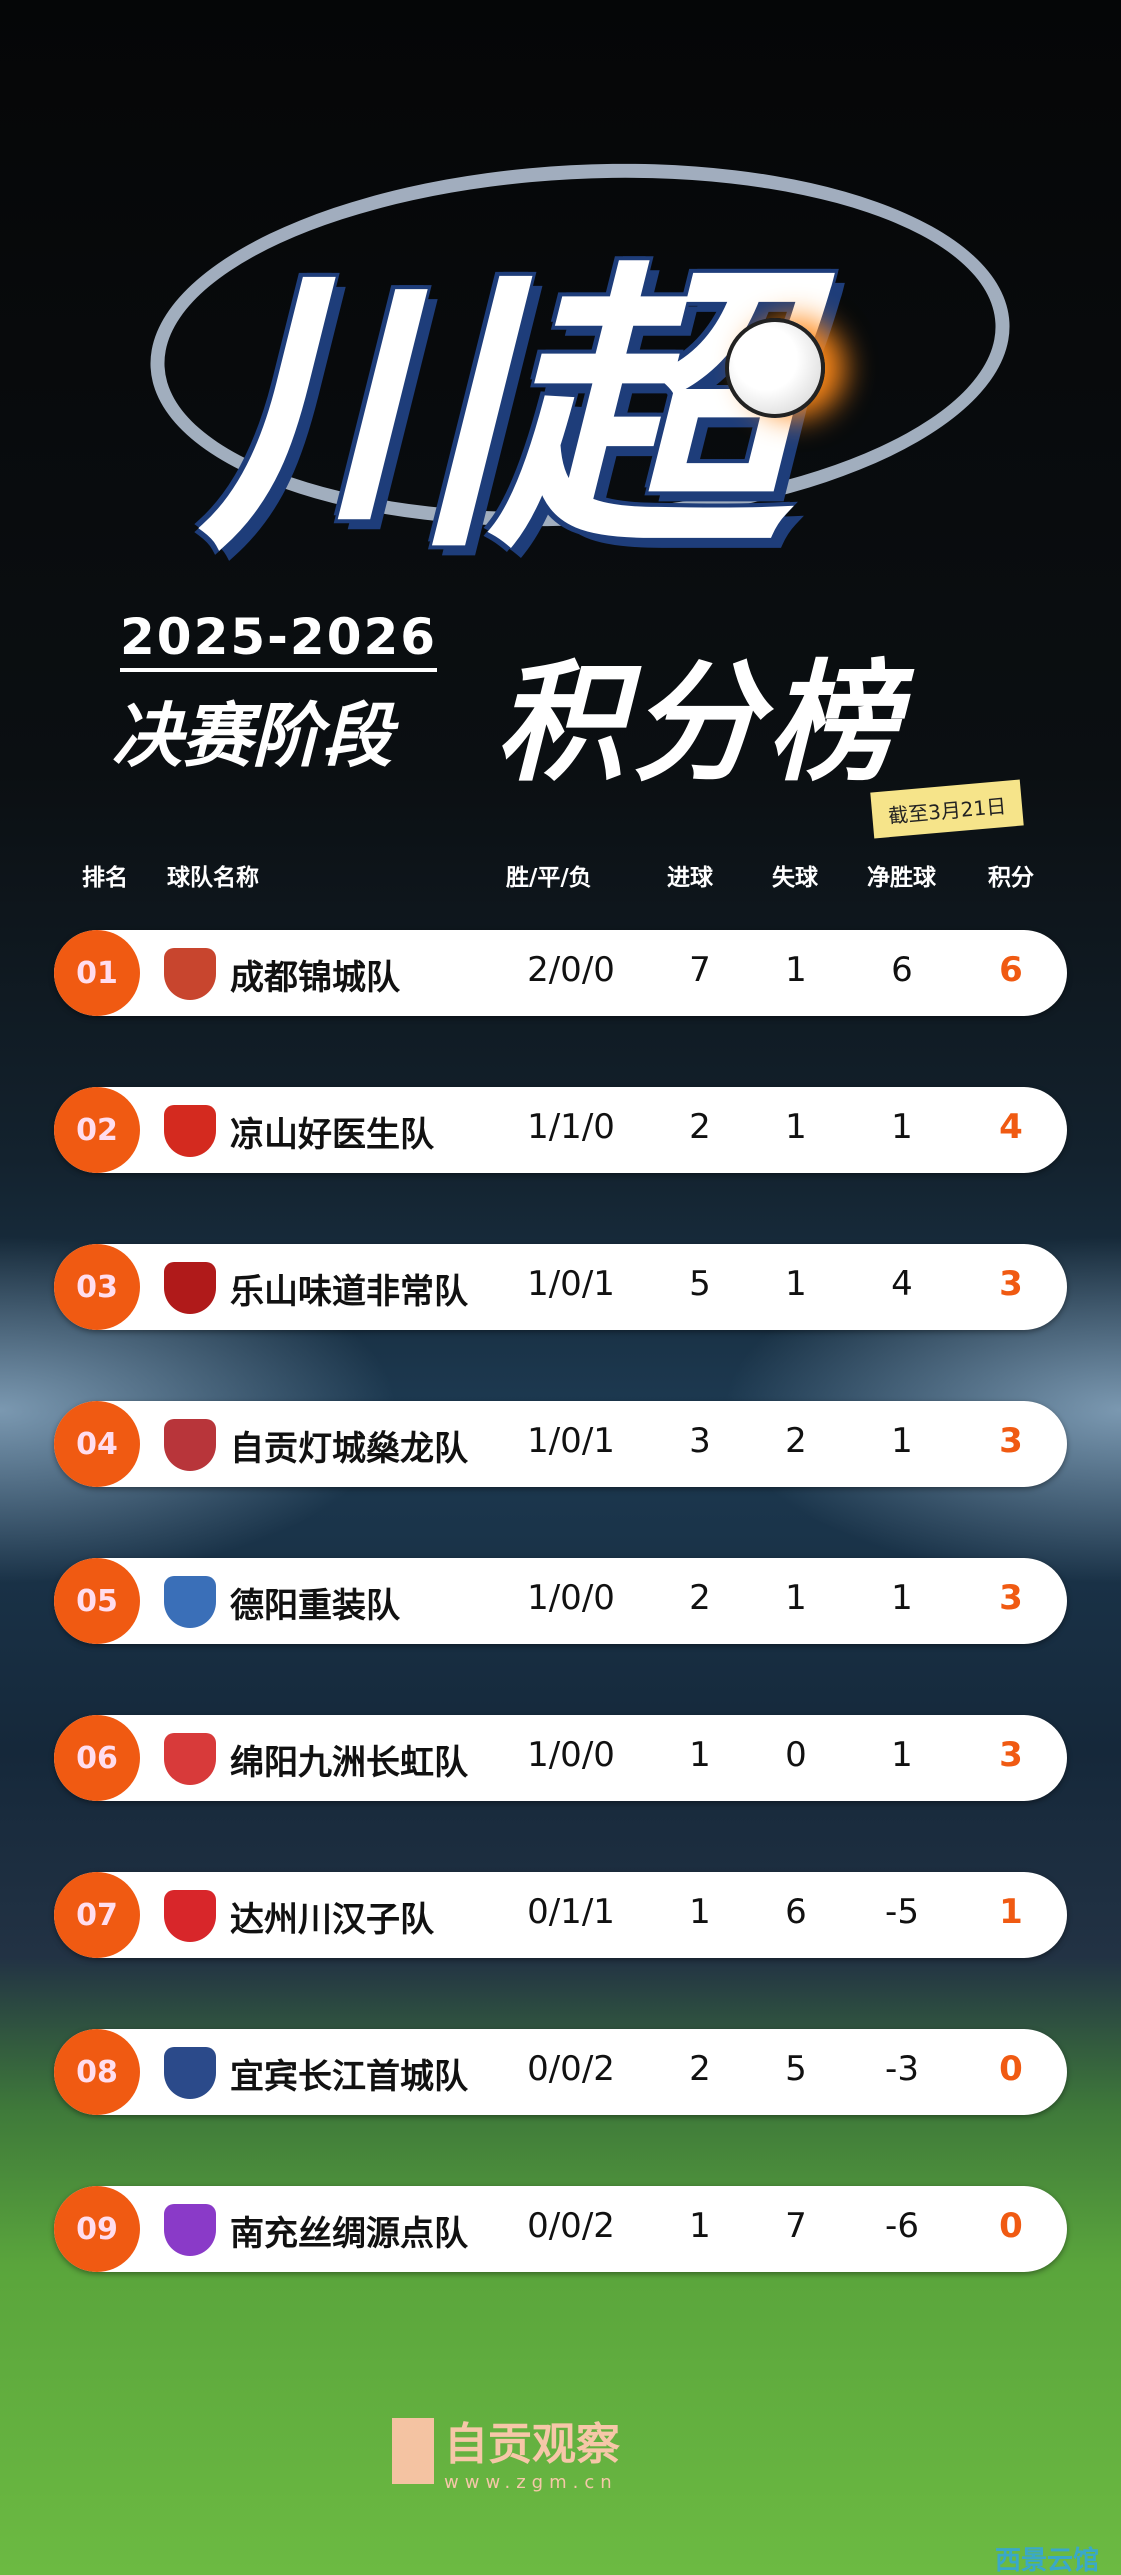 The height and width of the screenshot is (2575, 1121). I want to click on brand: 自贡观察, so click(532, 2444).